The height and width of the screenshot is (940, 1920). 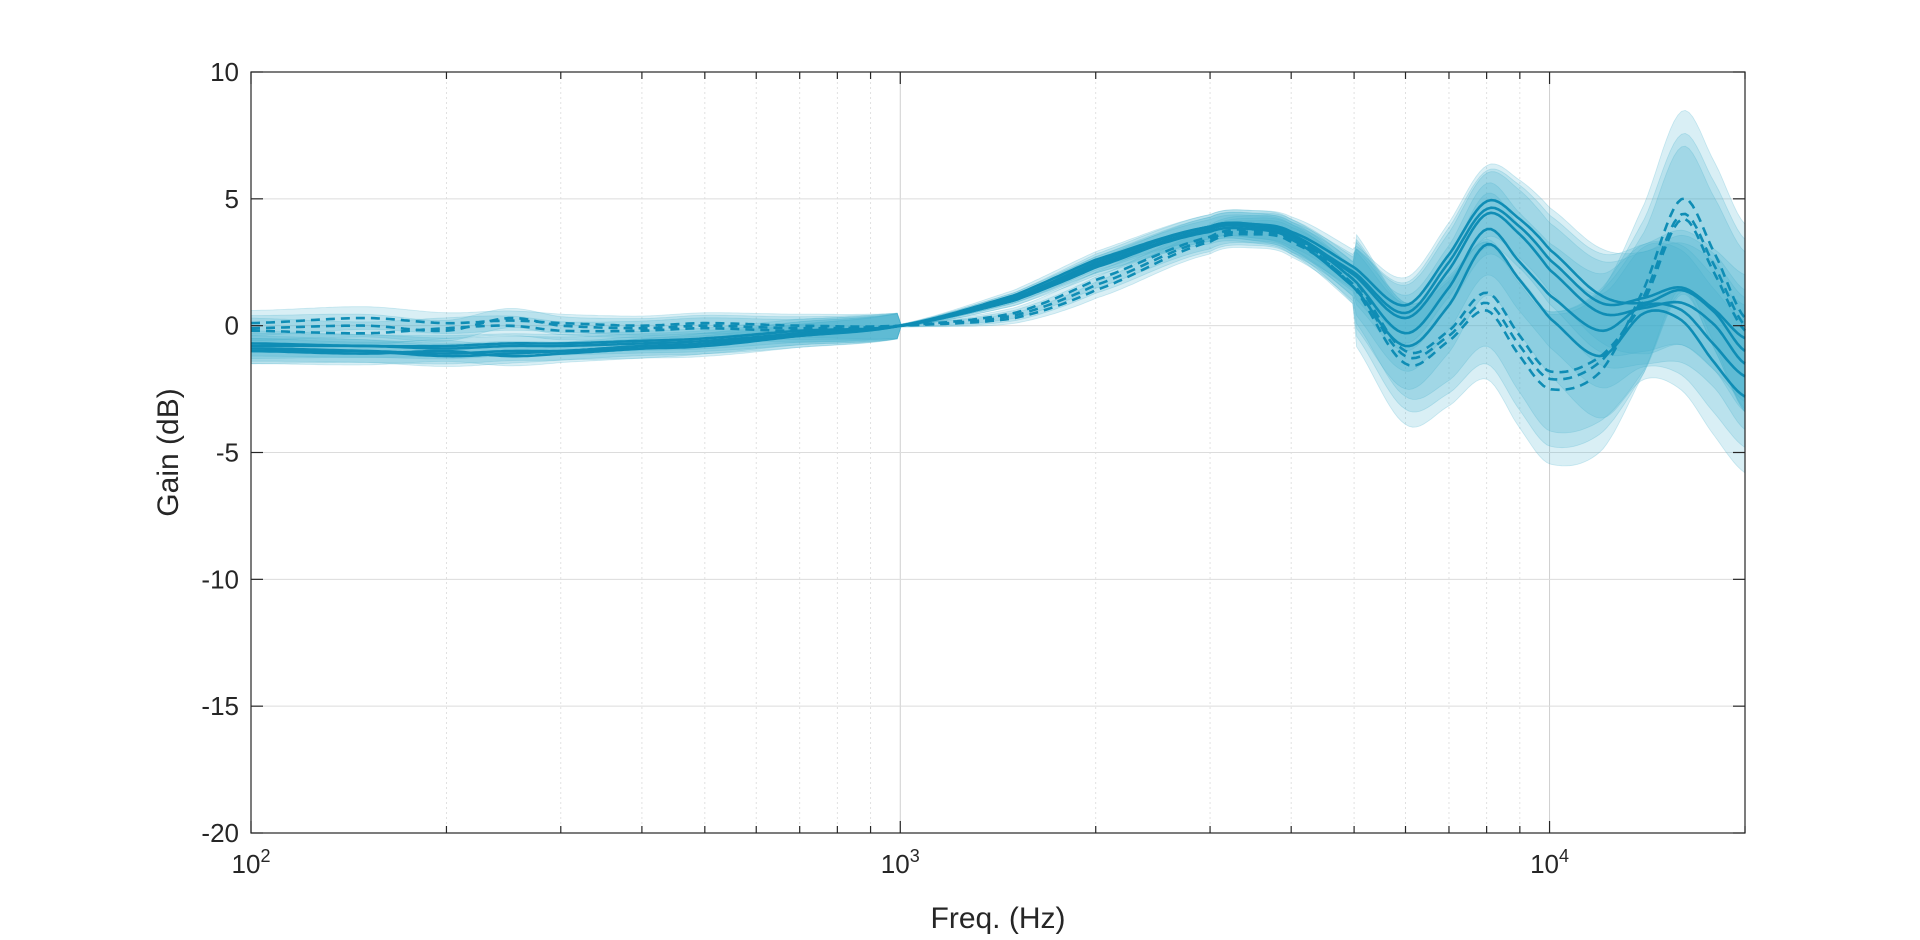 What do you see at coordinates (251, 862) in the screenshot?
I see `x-tick-label: 10²` at bounding box center [251, 862].